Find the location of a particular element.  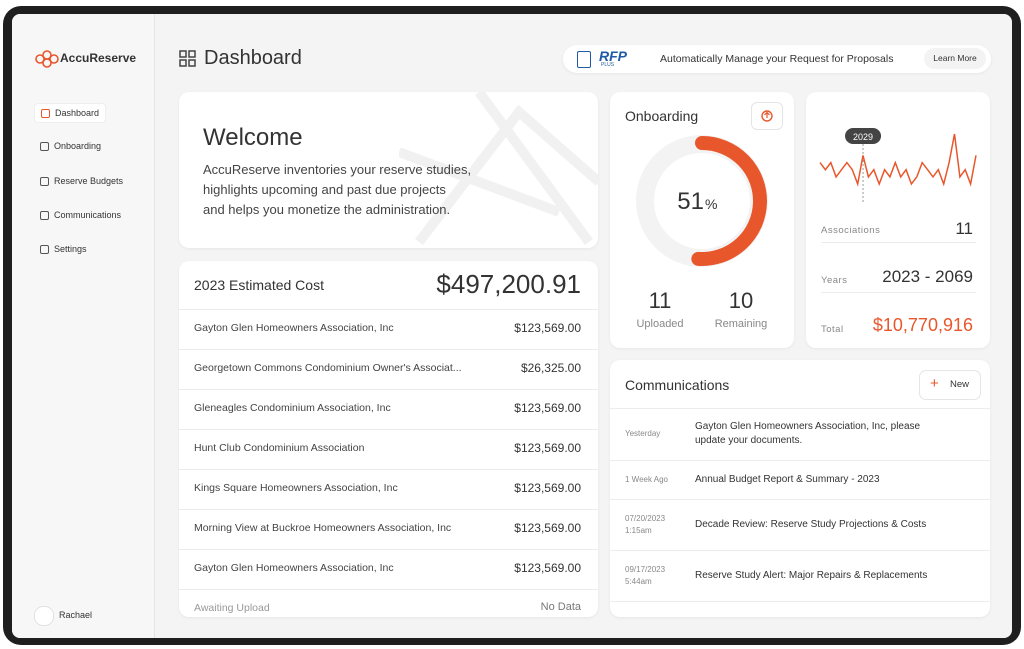

nav-label: Reserve Budgets is located at coordinates (89, 180).